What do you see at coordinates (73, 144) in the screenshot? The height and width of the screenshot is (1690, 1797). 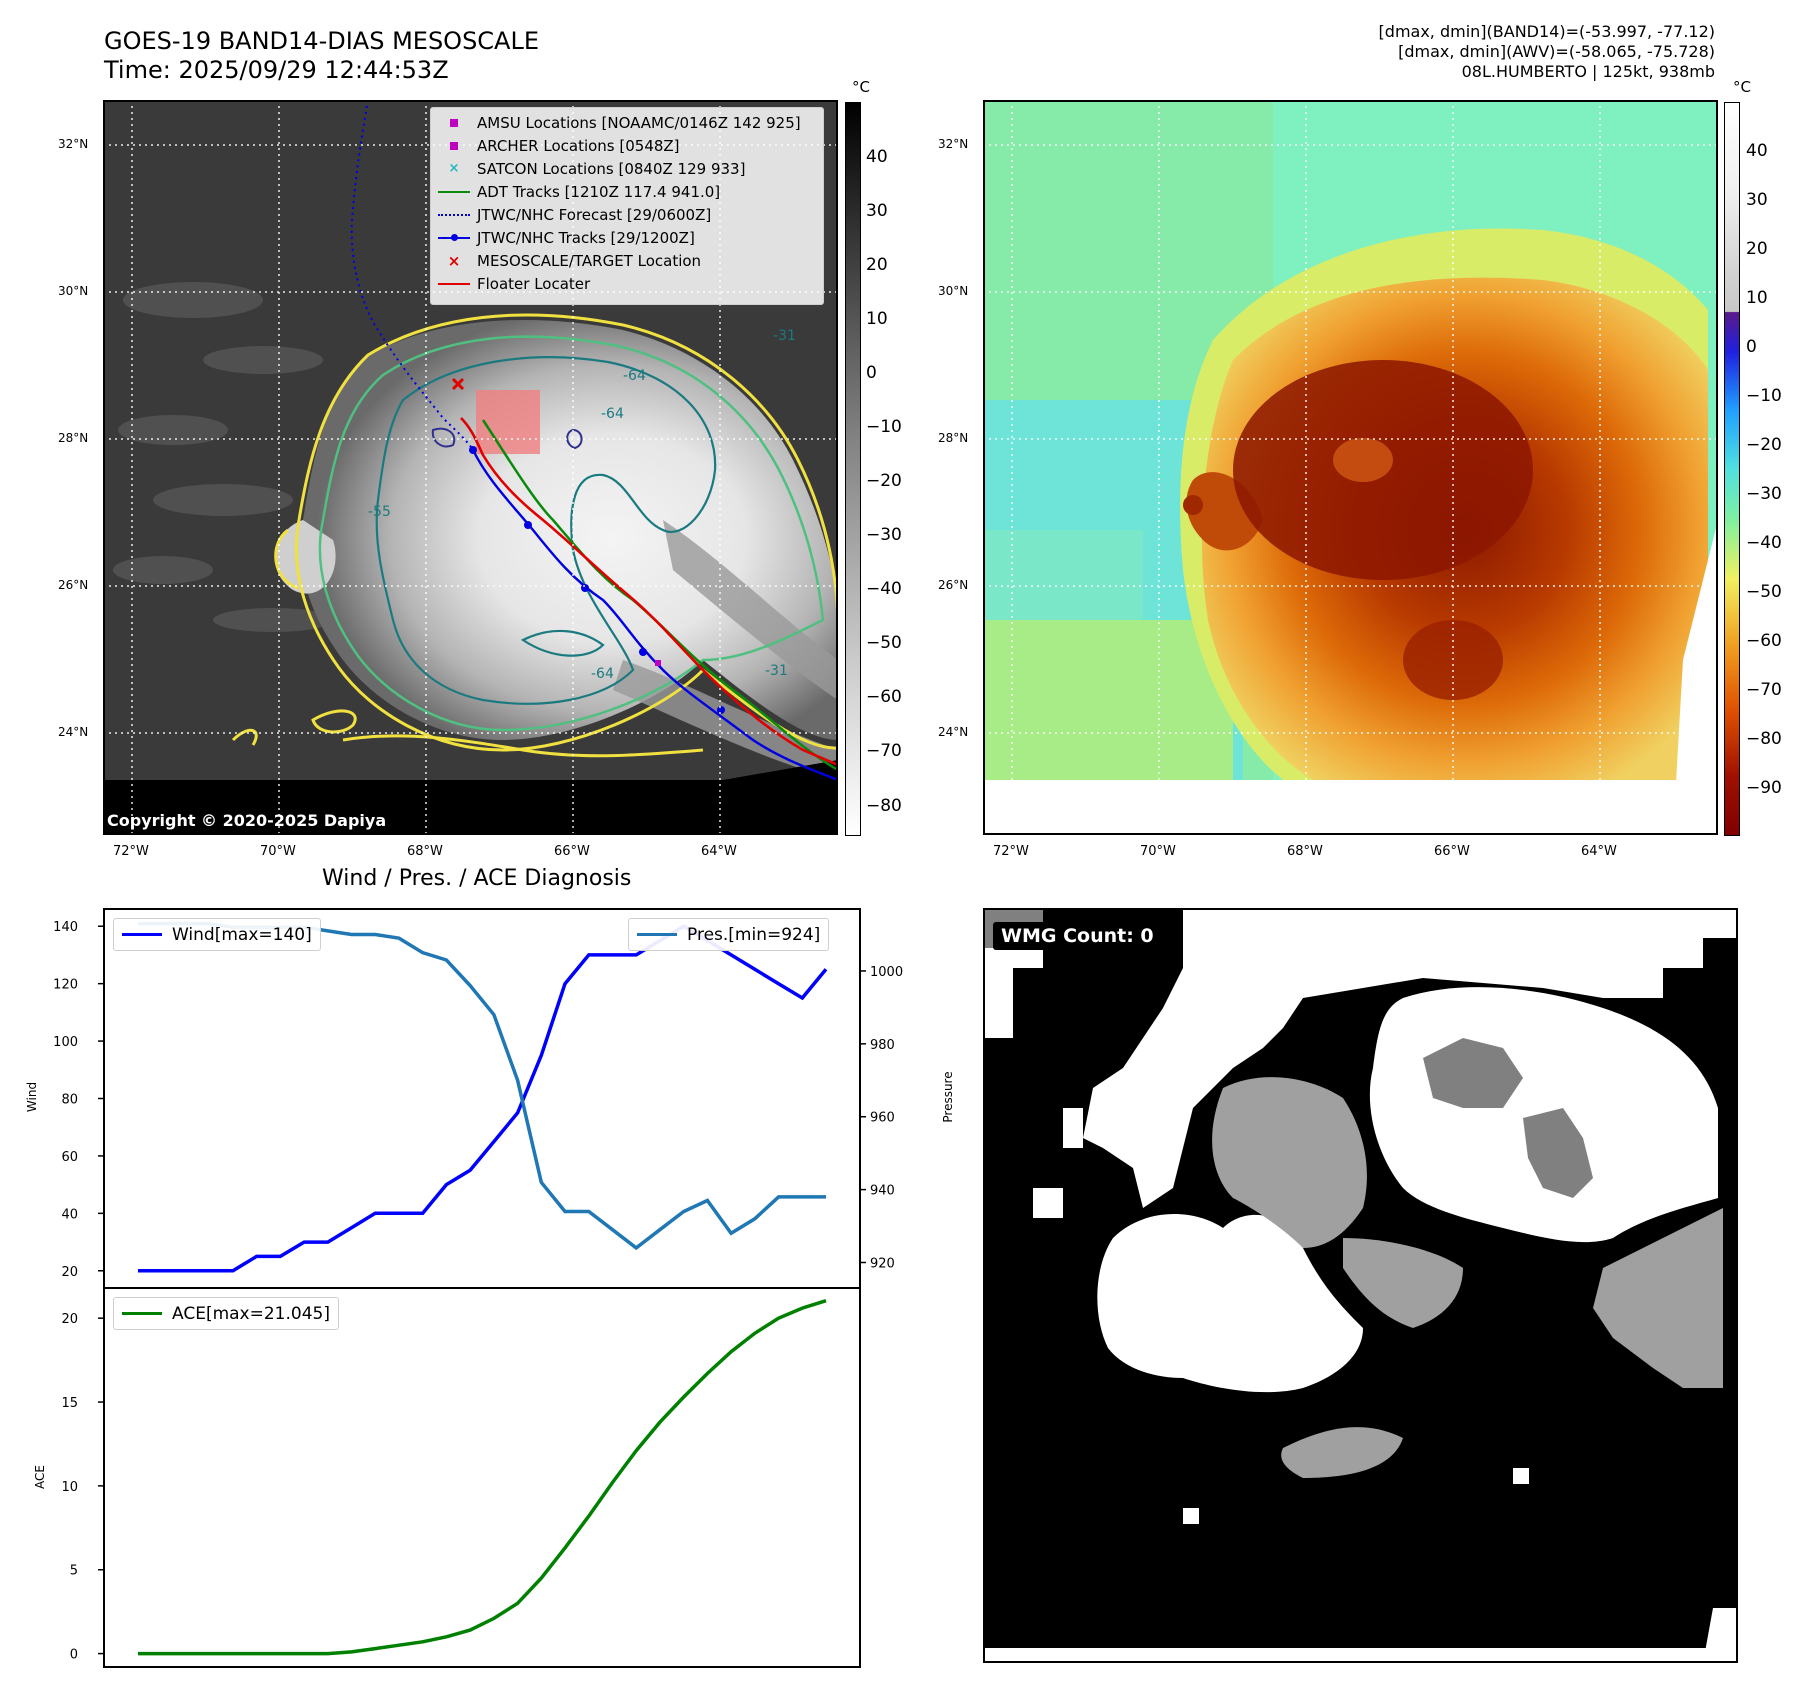 I see `lat-label: 32°N` at bounding box center [73, 144].